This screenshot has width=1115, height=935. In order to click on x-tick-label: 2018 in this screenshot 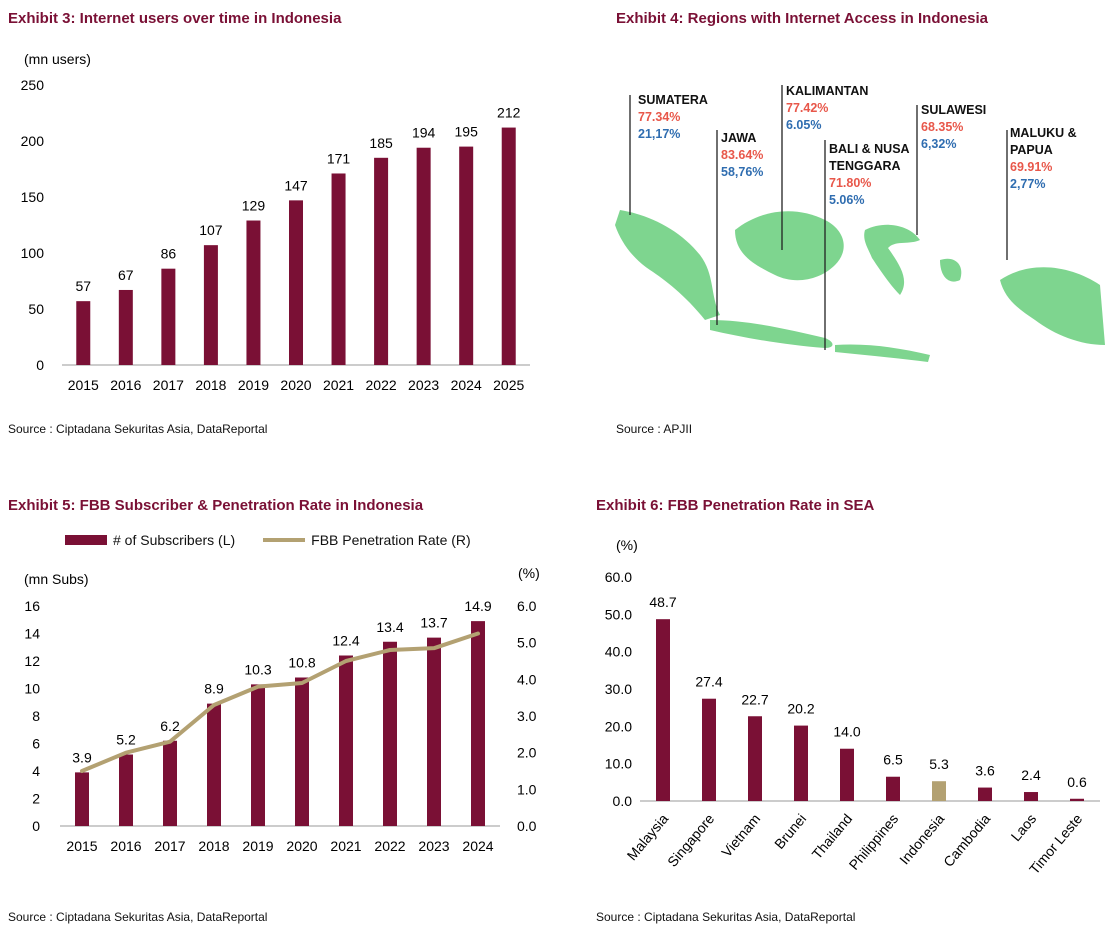, I will do `click(213, 846)`.